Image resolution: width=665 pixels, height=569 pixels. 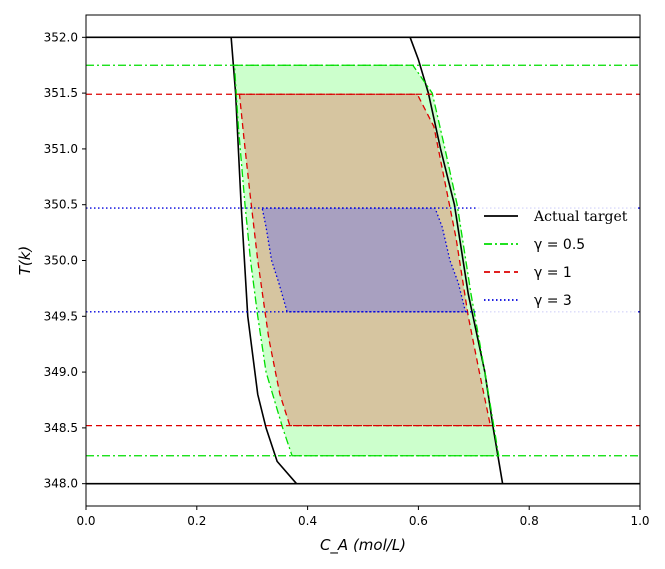 I want to click on x-tick-label-4: 0.8, so click(x=529, y=521).